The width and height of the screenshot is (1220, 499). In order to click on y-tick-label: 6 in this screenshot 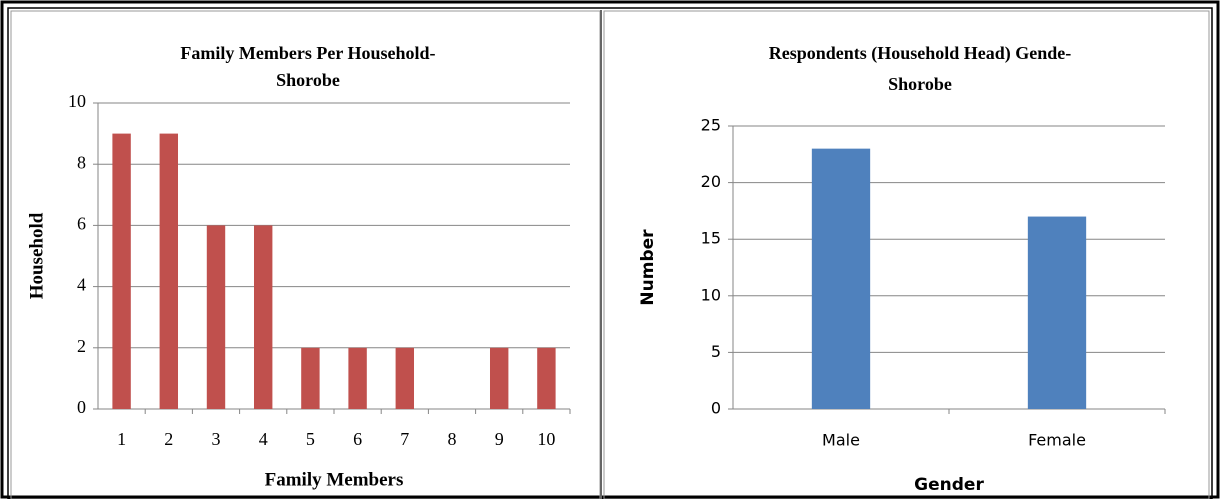, I will do `click(81, 224)`.